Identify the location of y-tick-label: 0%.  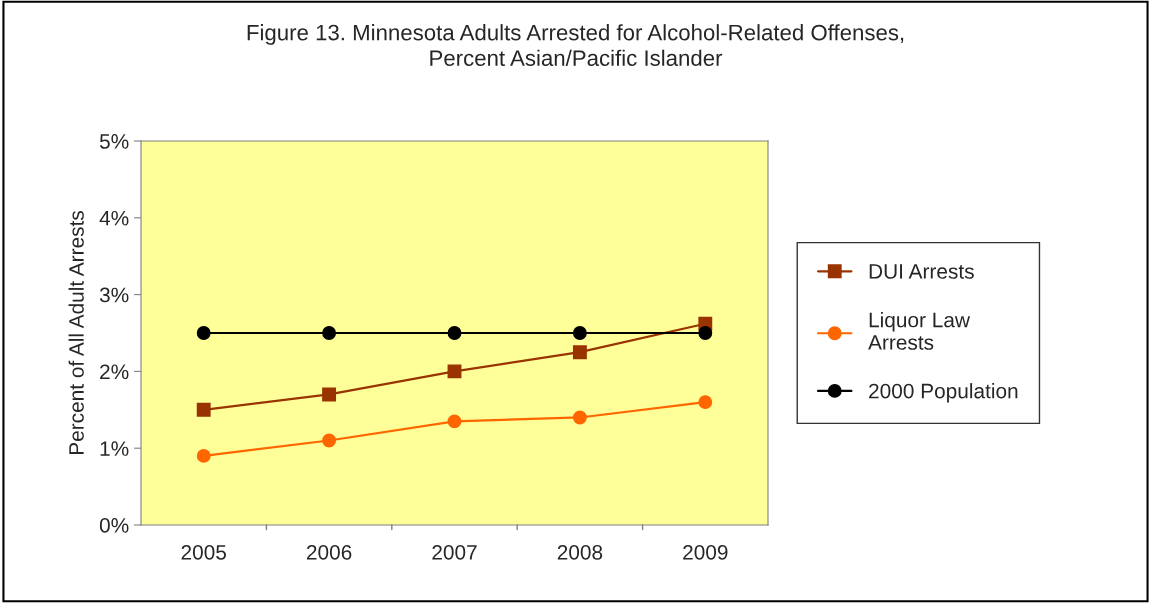
(114, 525).